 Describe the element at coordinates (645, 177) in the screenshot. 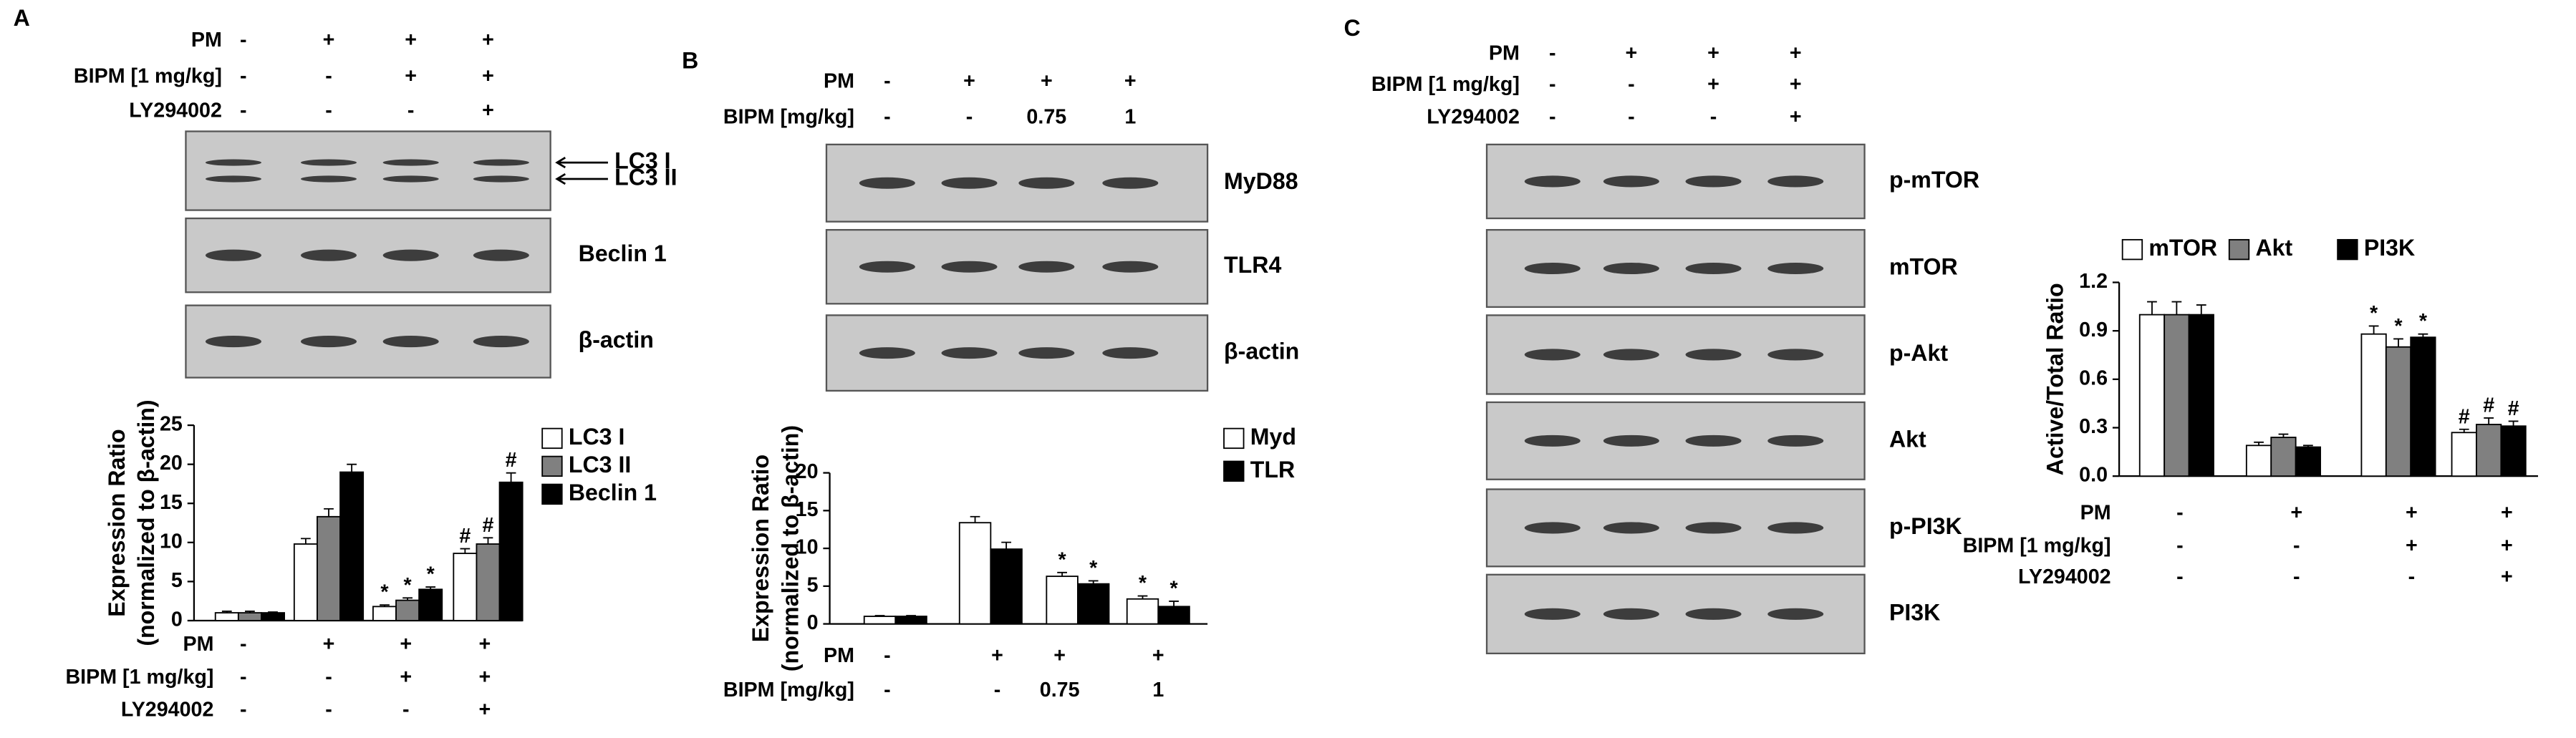

I see `blot-label: LC3 II` at that location.